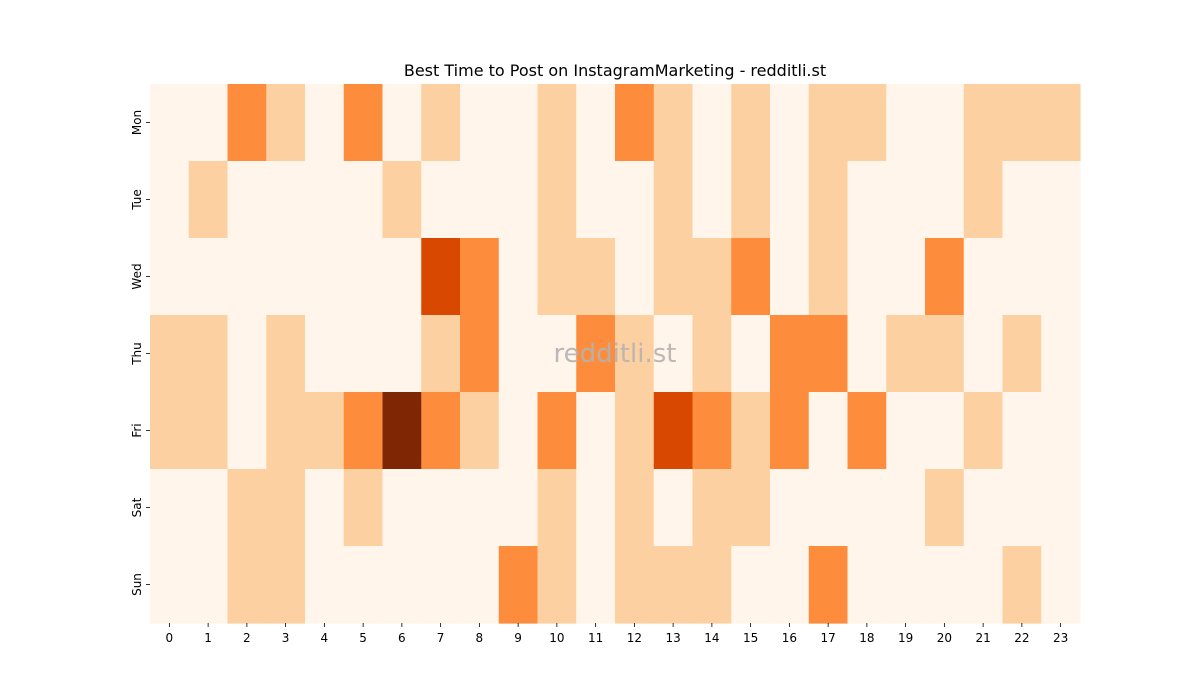  Describe the element at coordinates (137, 122) in the screenshot. I see `y-tick-label: Mon` at that location.